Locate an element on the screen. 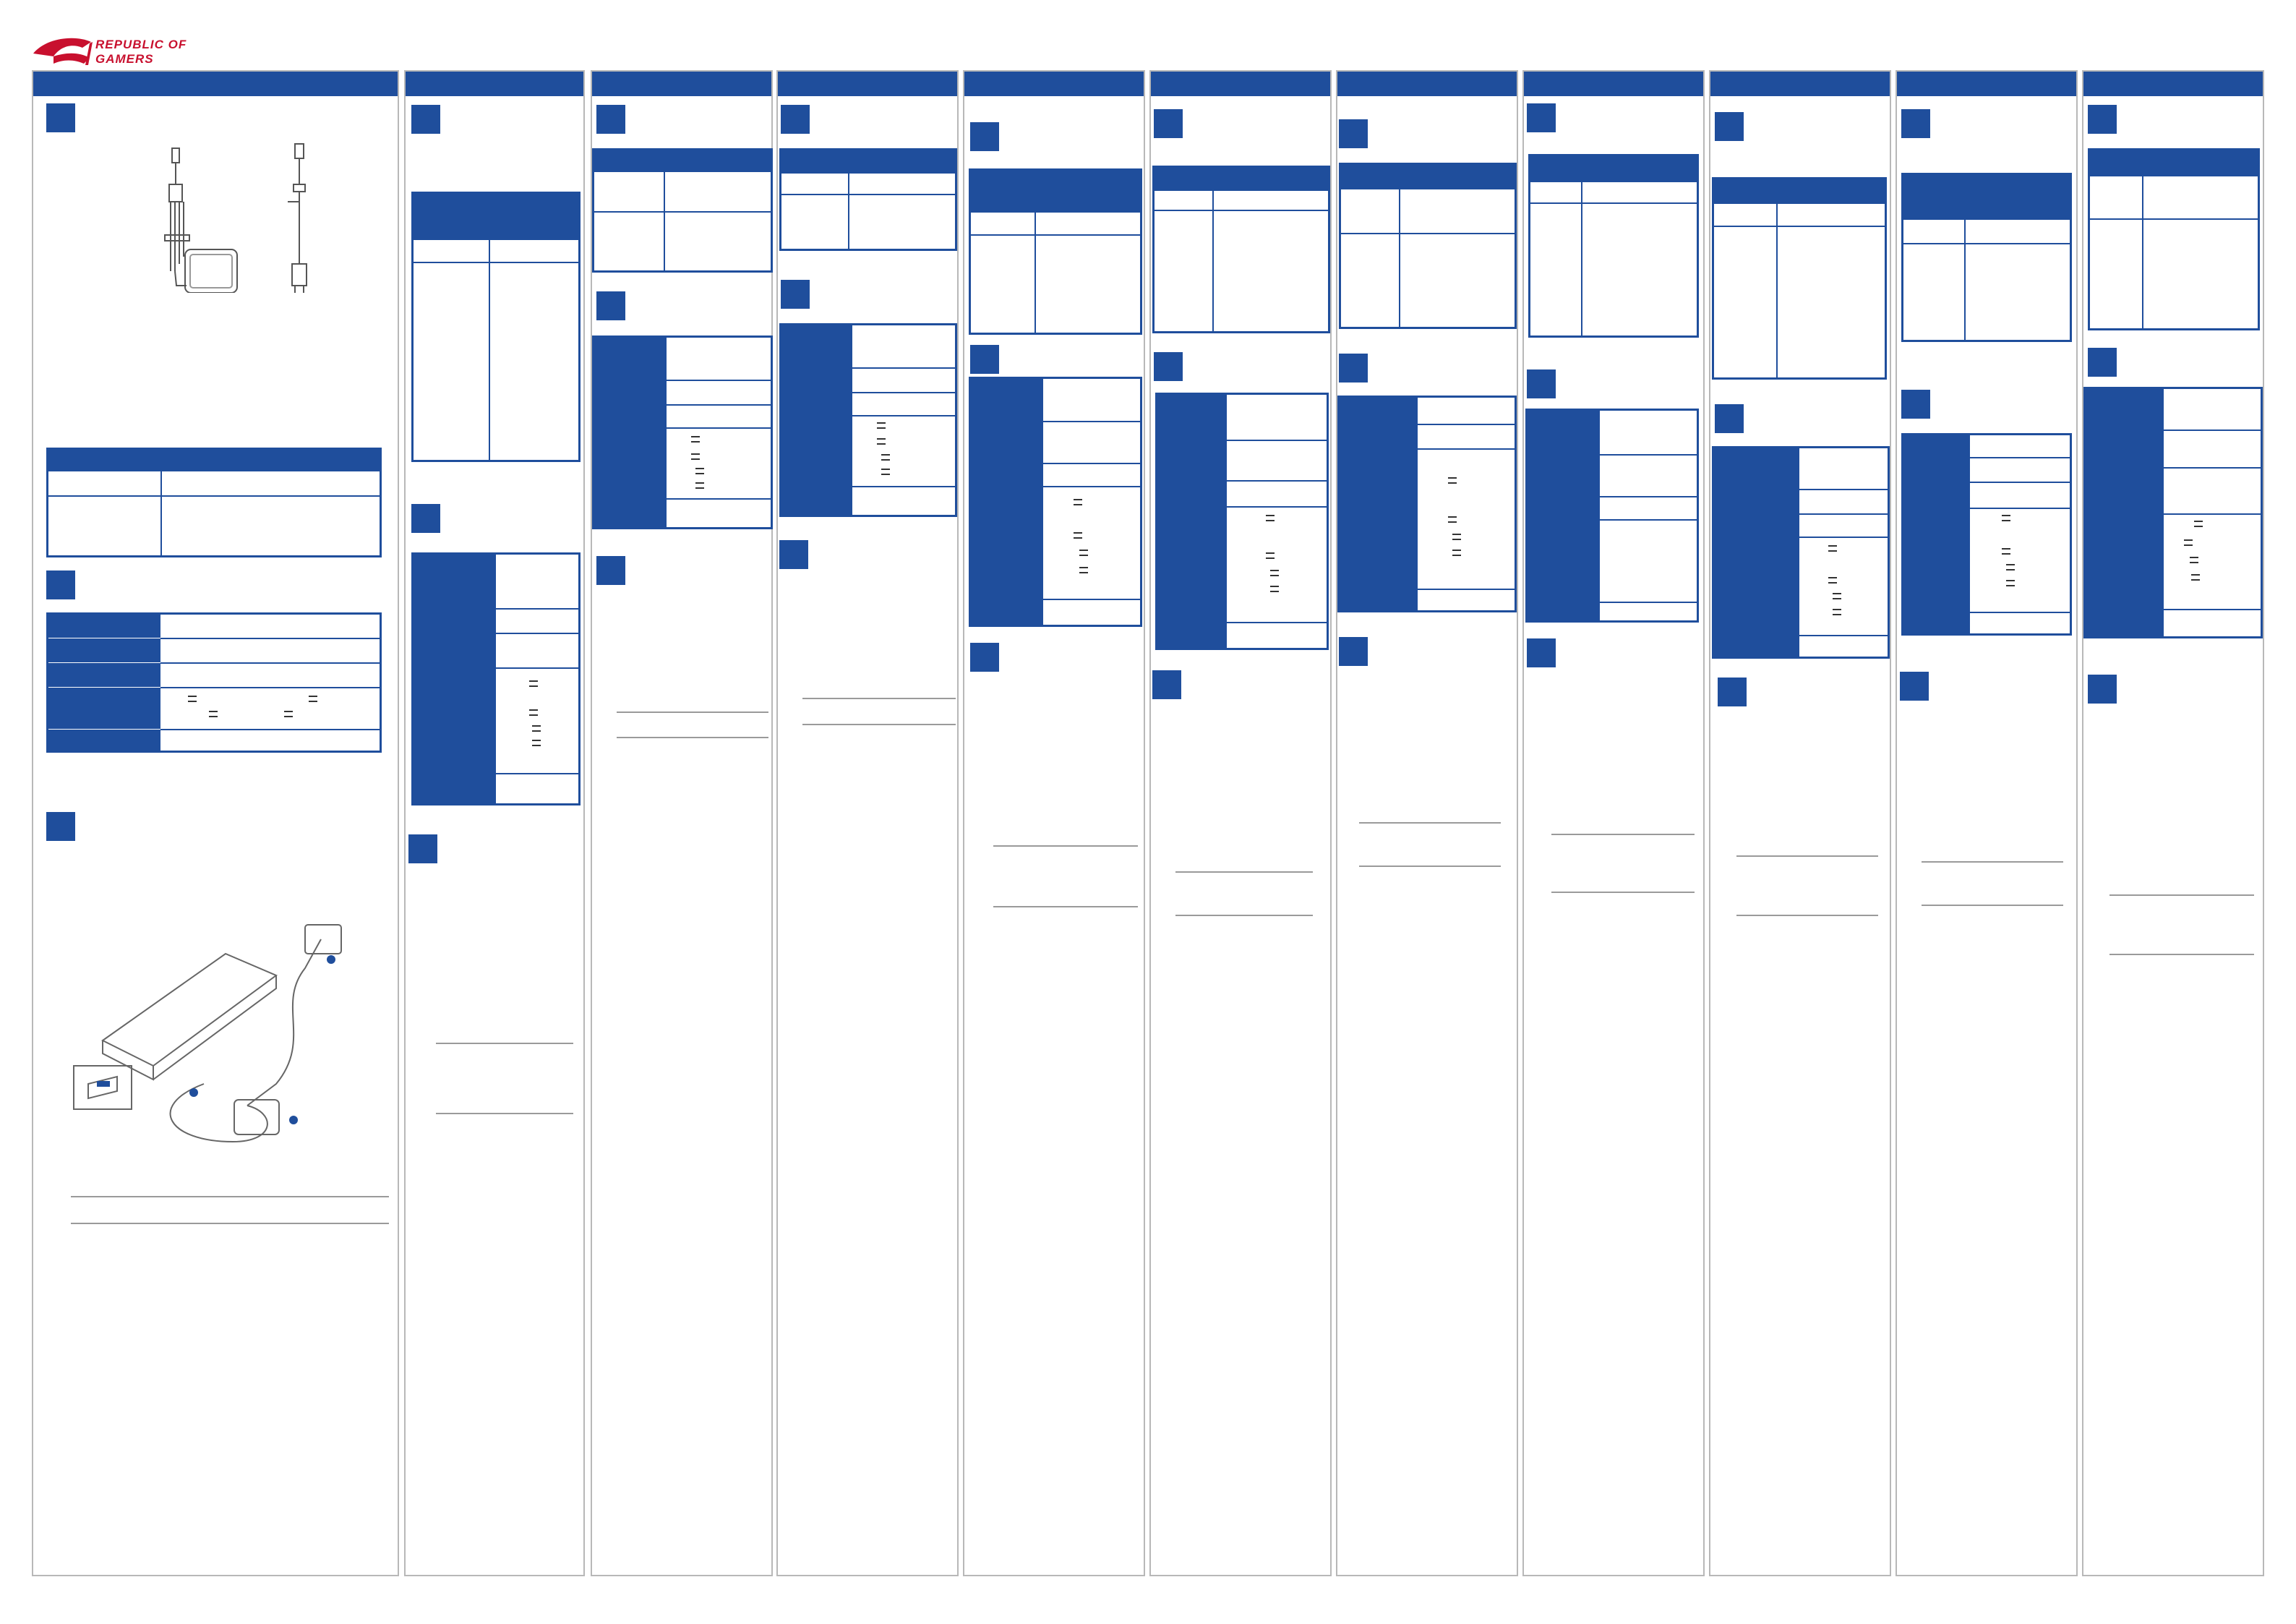  logo-wordmark: REPUBLIC OF GAMERS is located at coordinates (141, 52).